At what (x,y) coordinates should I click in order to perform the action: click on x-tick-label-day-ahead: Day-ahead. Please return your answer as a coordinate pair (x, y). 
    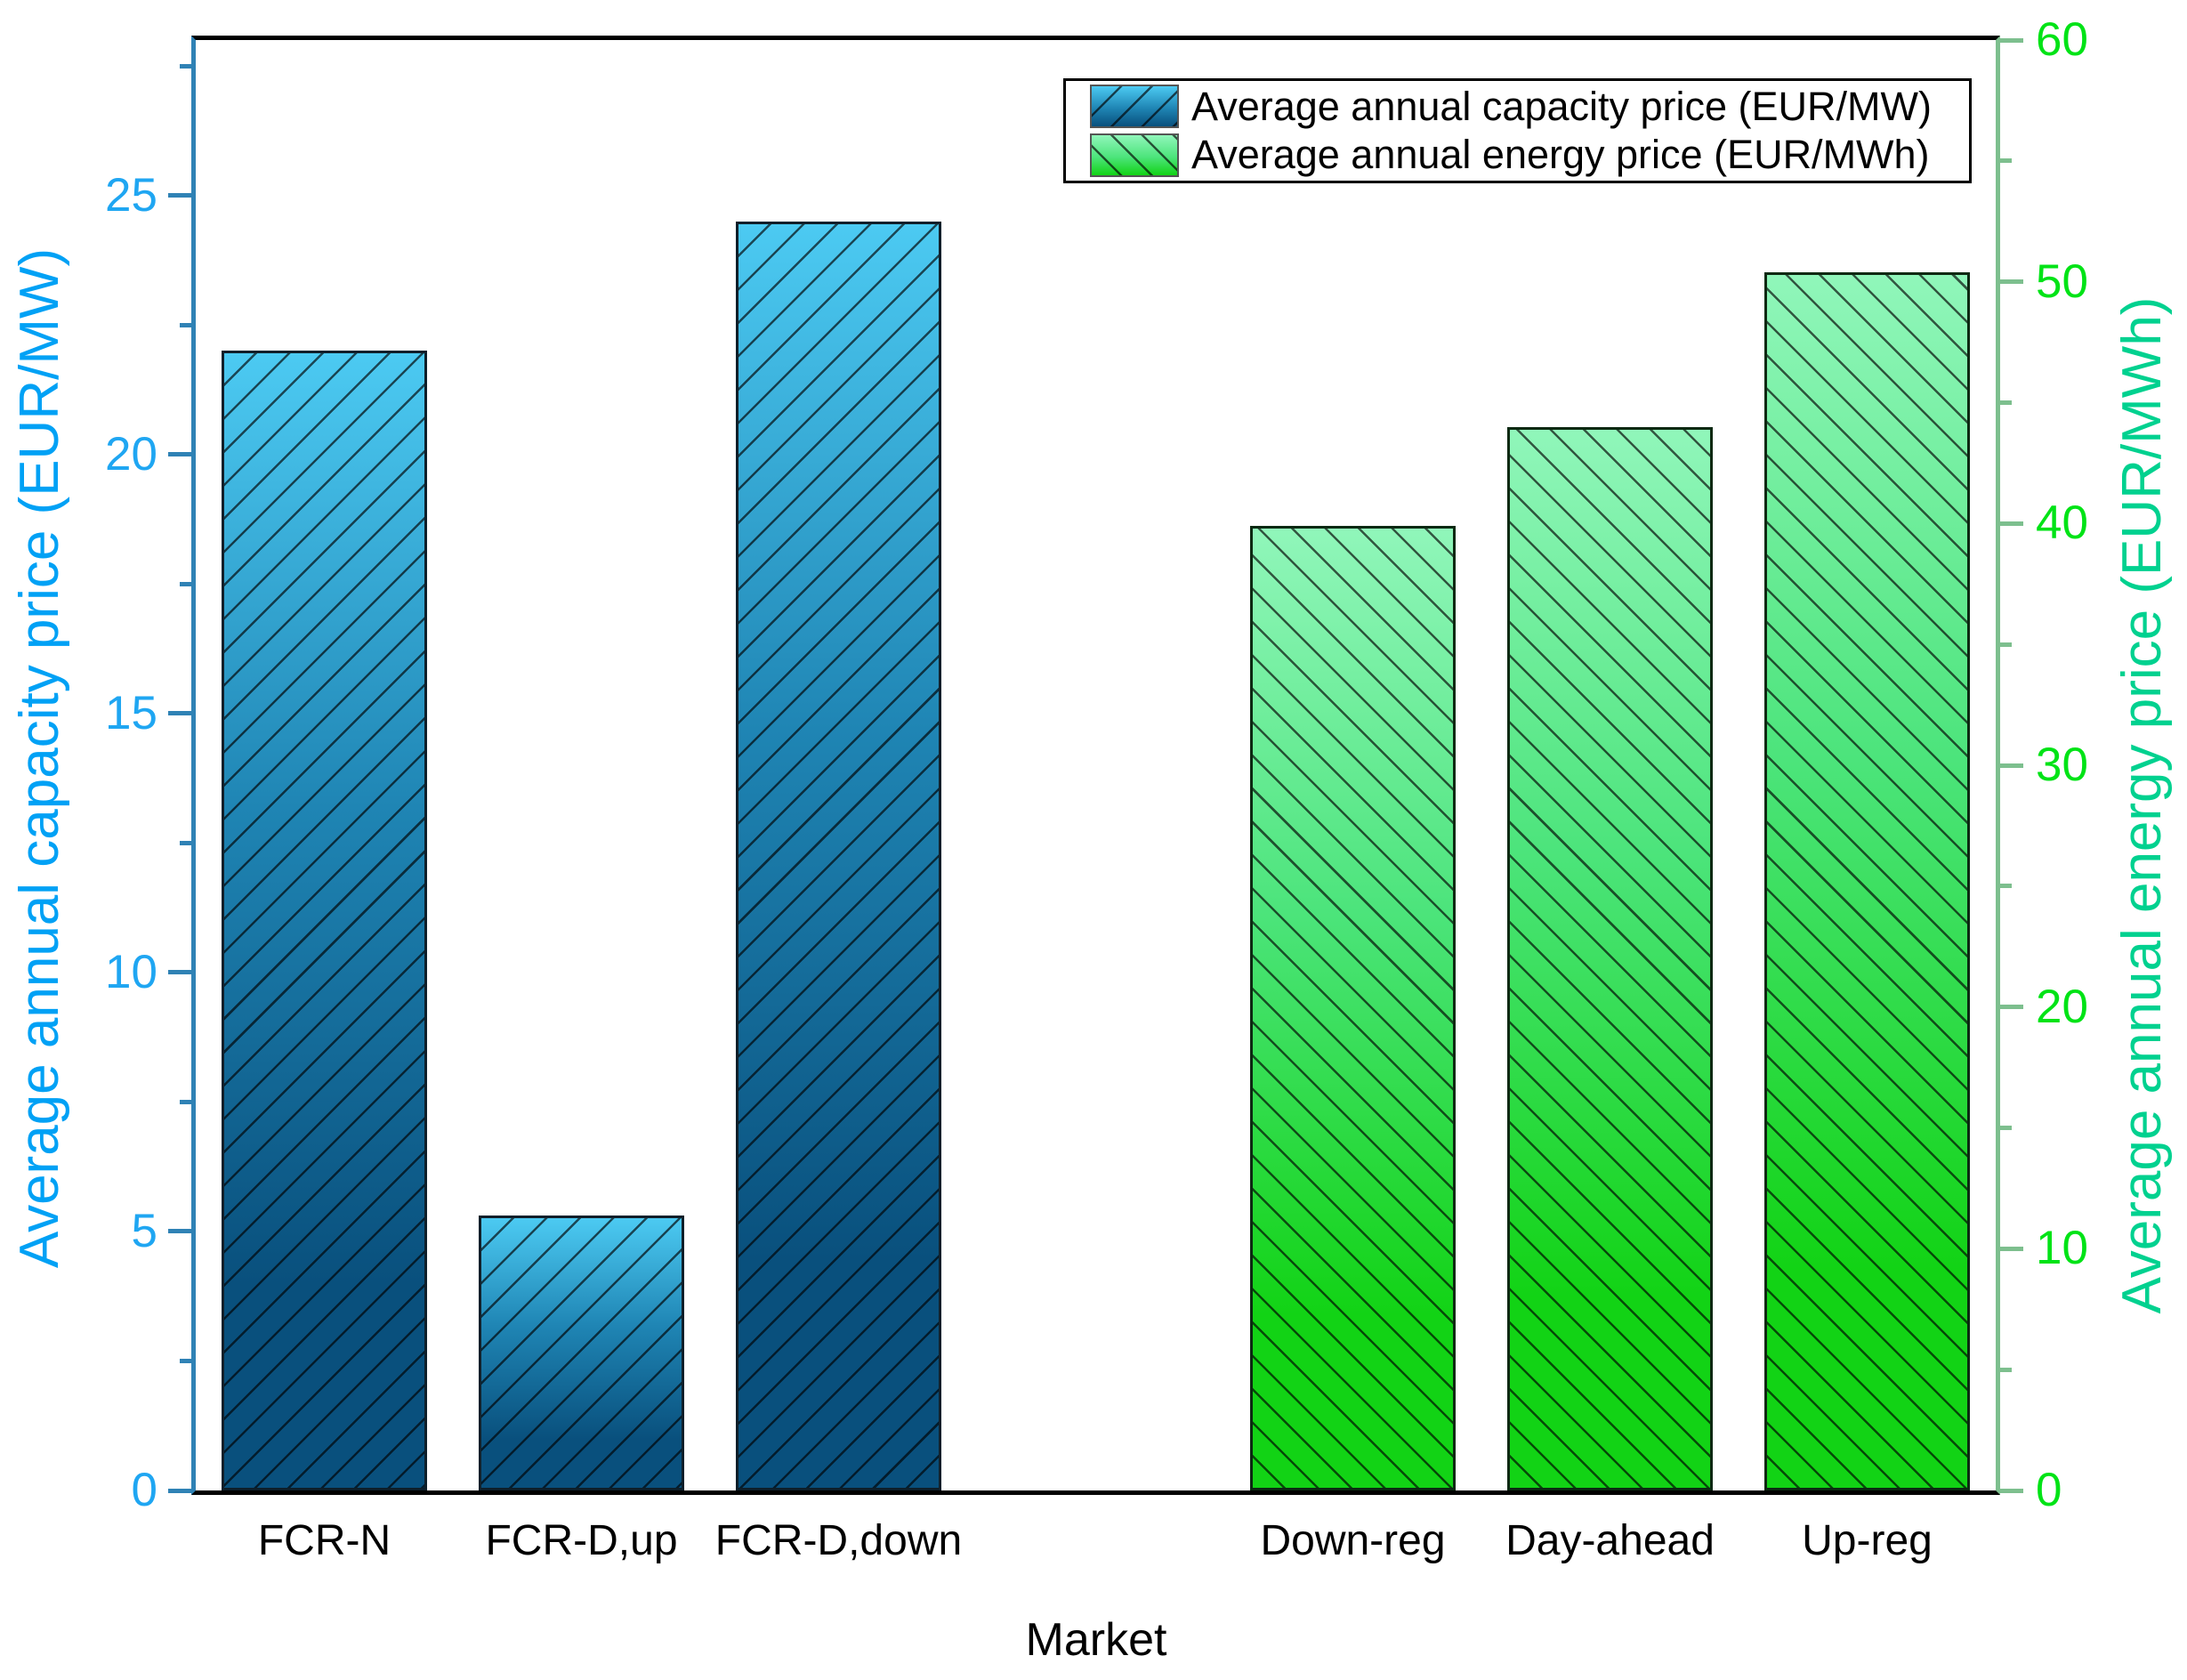
    Looking at the image, I should click on (1610, 1540).